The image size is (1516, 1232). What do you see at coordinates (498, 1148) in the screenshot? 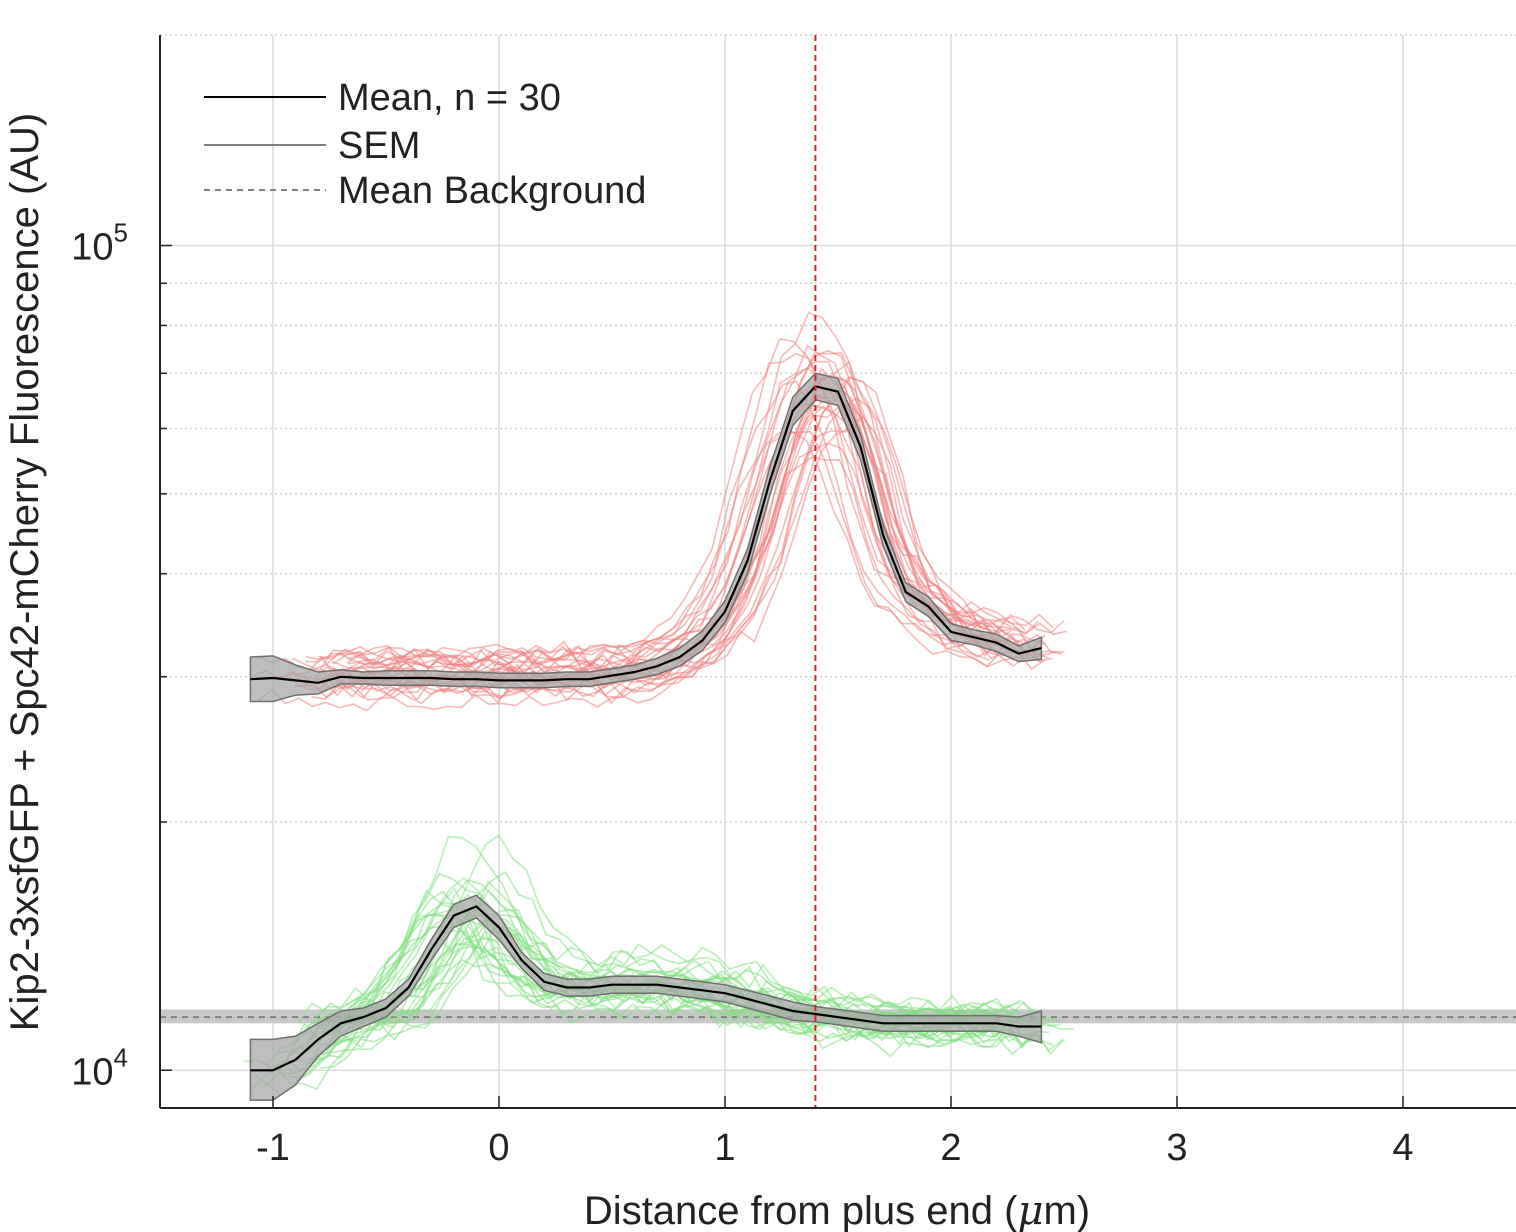
I see `x-tick-label: 0` at bounding box center [498, 1148].